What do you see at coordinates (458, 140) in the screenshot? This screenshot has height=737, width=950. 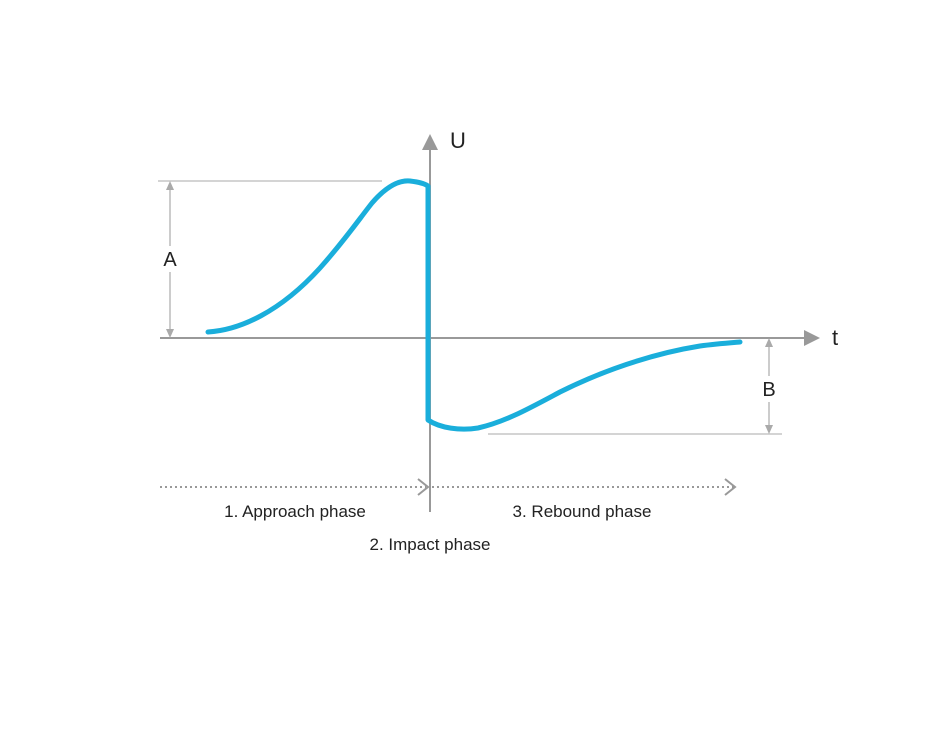 I see `y-axis-label: U` at bounding box center [458, 140].